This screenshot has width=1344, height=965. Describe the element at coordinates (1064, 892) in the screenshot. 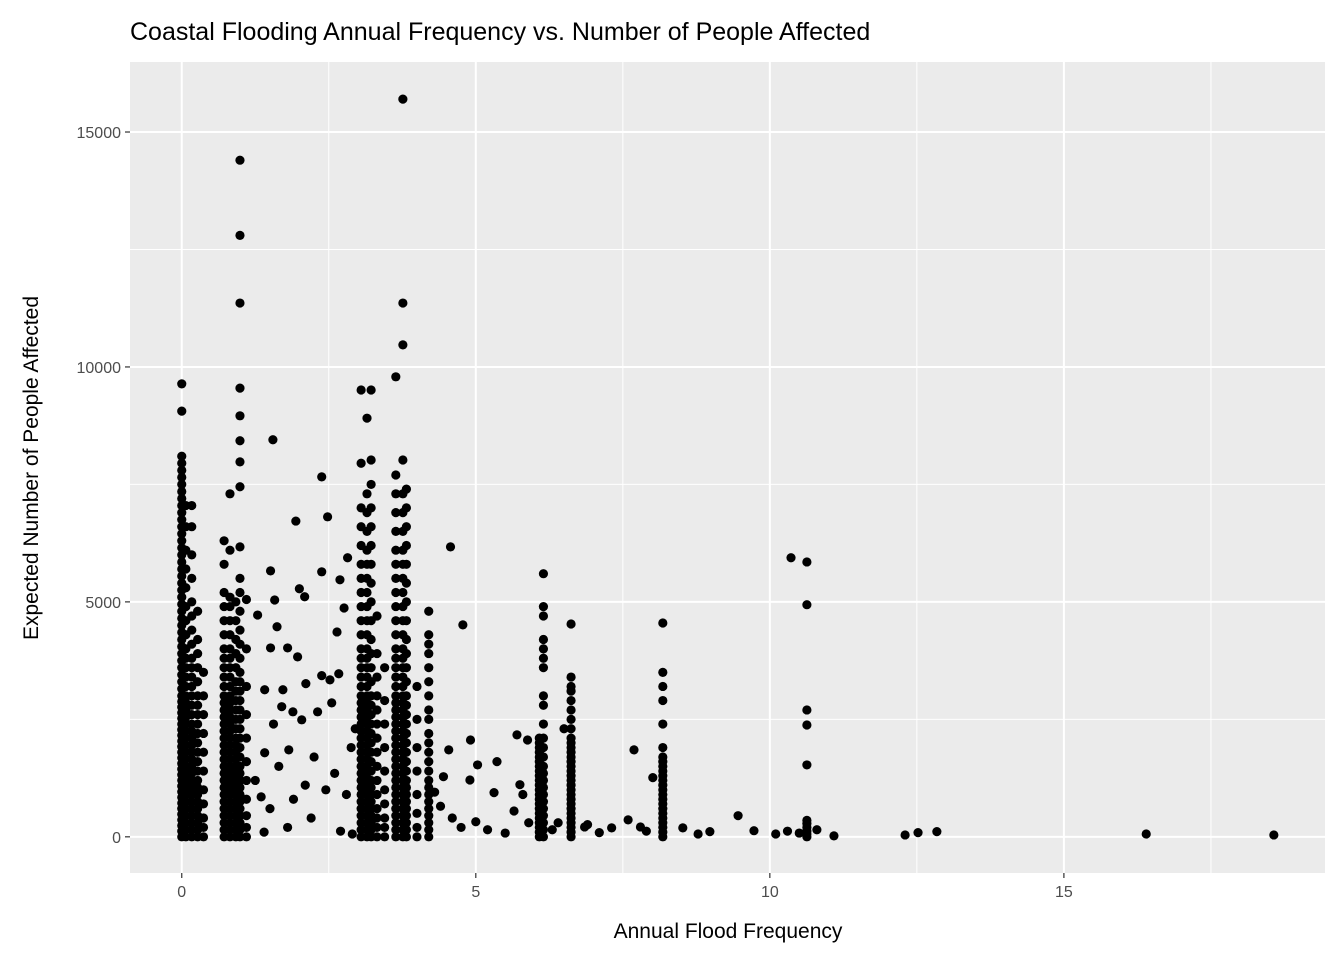

I see `x-tick-label: 15` at that location.